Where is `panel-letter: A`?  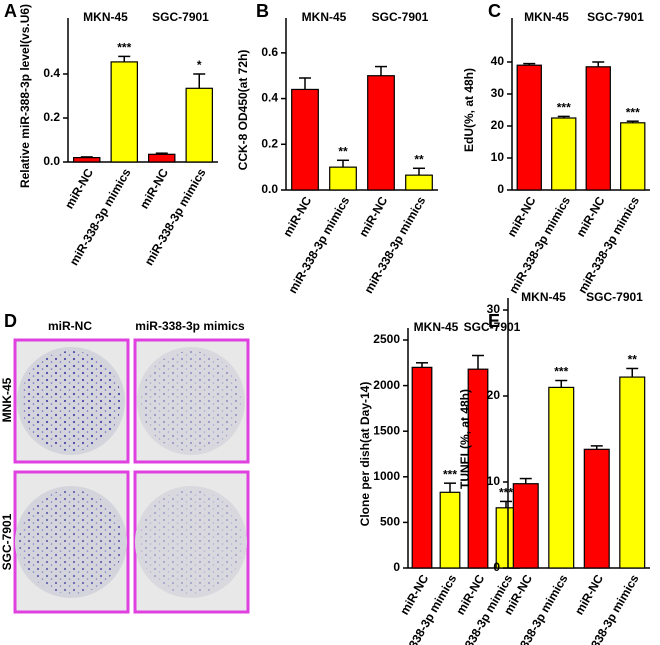
panel-letter: A is located at coordinates (10, 11).